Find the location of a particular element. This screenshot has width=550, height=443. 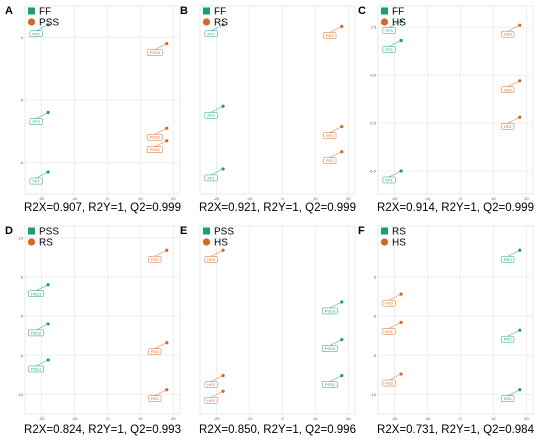

legend-label: RS is located at coordinates (221, 23).